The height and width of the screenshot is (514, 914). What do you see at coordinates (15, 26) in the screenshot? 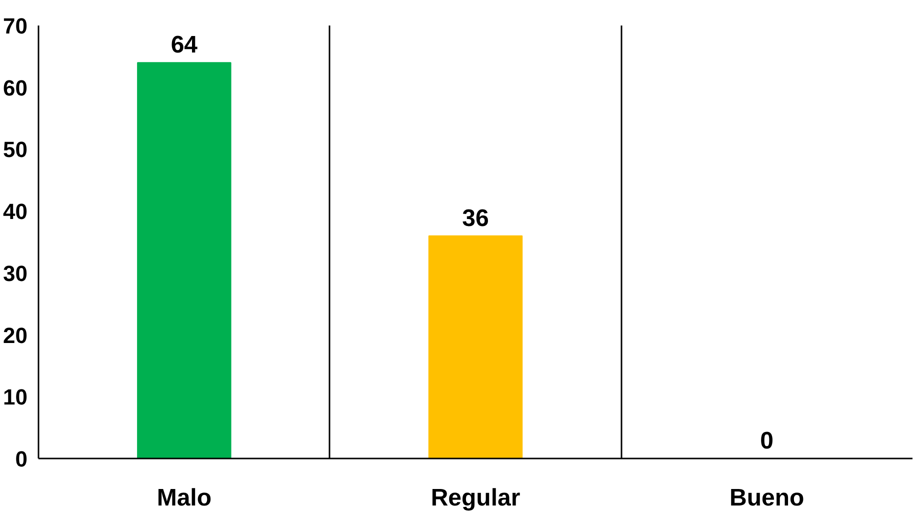
I see `y-tick-label: 70` at bounding box center [15, 26].